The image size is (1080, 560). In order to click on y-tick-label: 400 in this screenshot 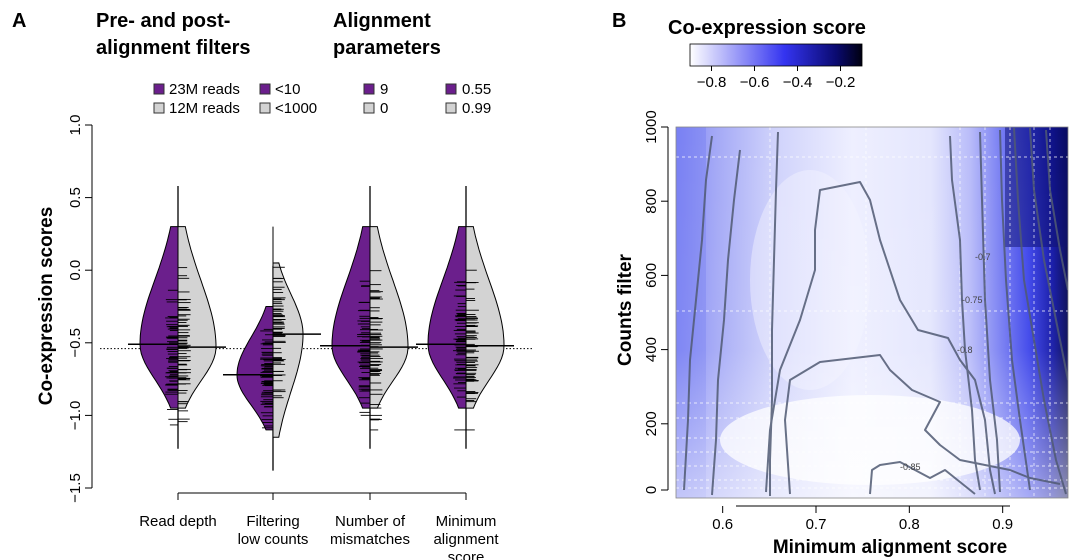, I will do `click(651, 349)`.